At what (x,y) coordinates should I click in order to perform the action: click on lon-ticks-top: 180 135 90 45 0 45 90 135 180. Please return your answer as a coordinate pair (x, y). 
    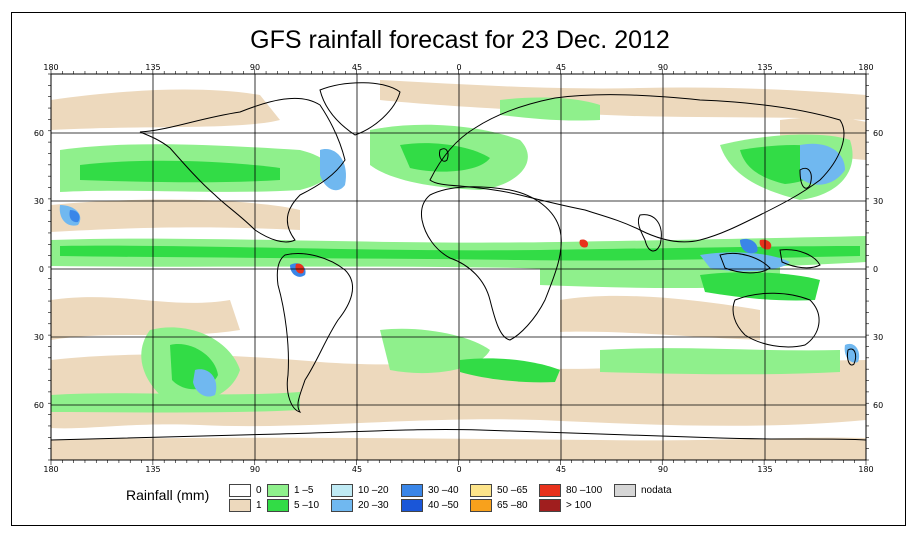
    Looking at the image, I should click on (458, 67).